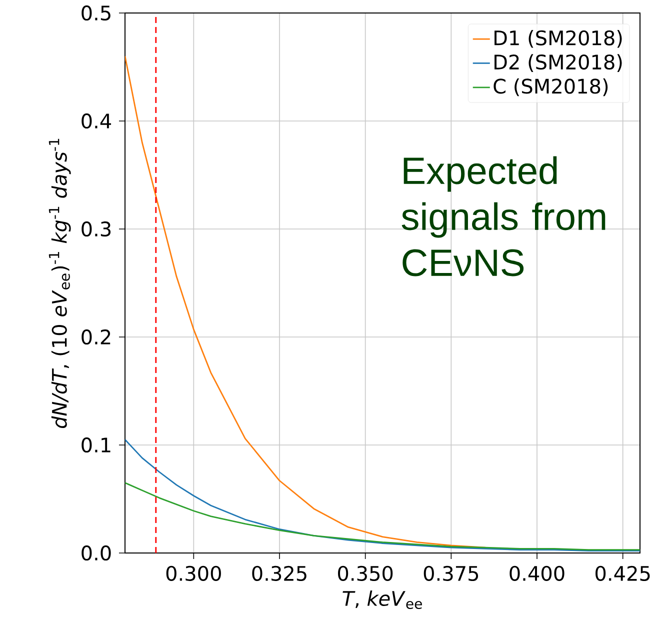 The width and height of the screenshot is (672, 621). What do you see at coordinates (558, 39) in the screenshot?
I see `legend-label: D1 (SM2018)` at bounding box center [558, 39].